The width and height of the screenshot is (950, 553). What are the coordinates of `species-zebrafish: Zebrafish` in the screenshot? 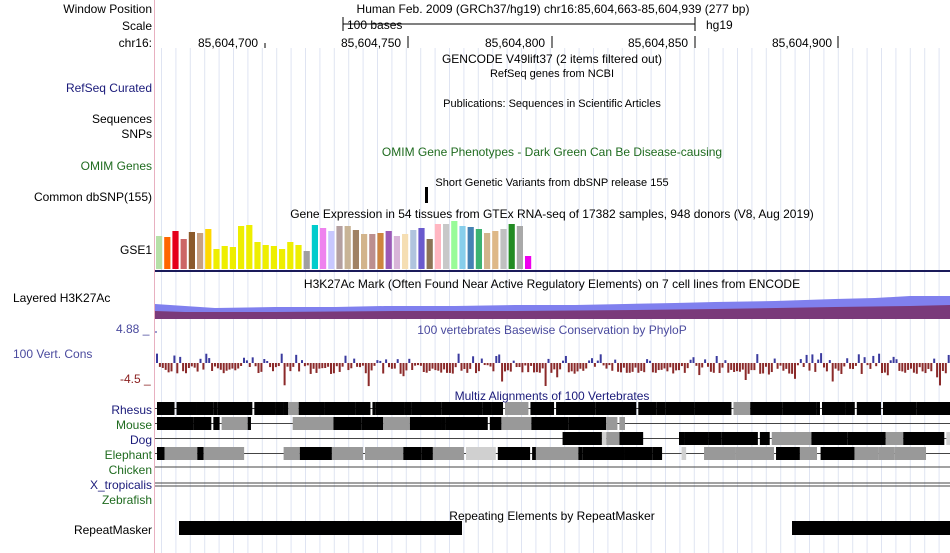 It's located at (126, 500).